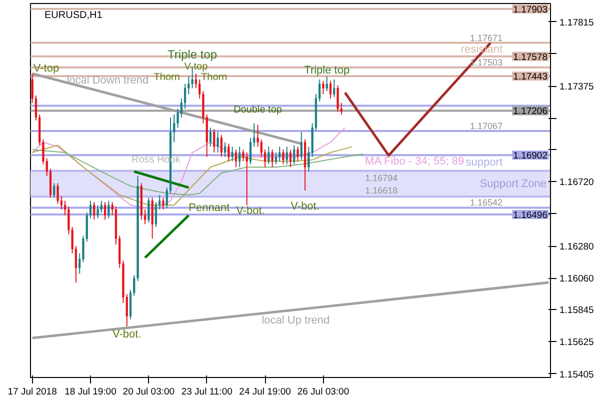  Describe the element at coordinates (206, 392) in the screenshot. I see `x-tick-label: 23 Jul 11:00` at that location.